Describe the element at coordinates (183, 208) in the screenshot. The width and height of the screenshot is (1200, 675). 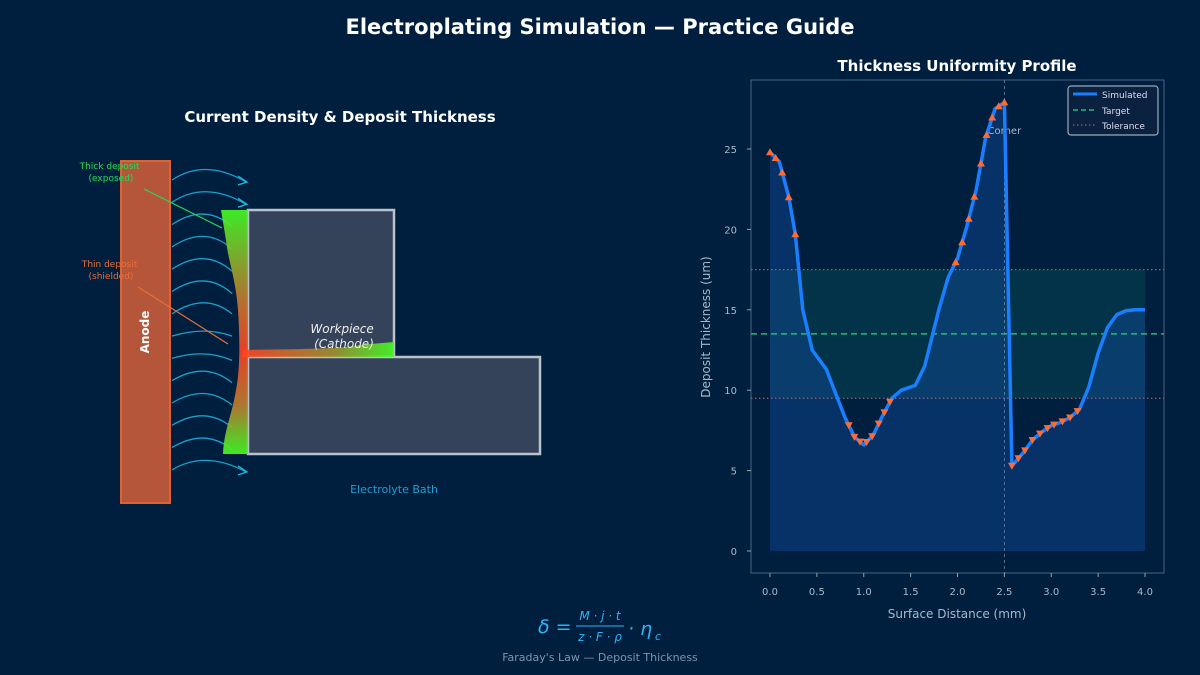
I see `thick-arrow` at that location.